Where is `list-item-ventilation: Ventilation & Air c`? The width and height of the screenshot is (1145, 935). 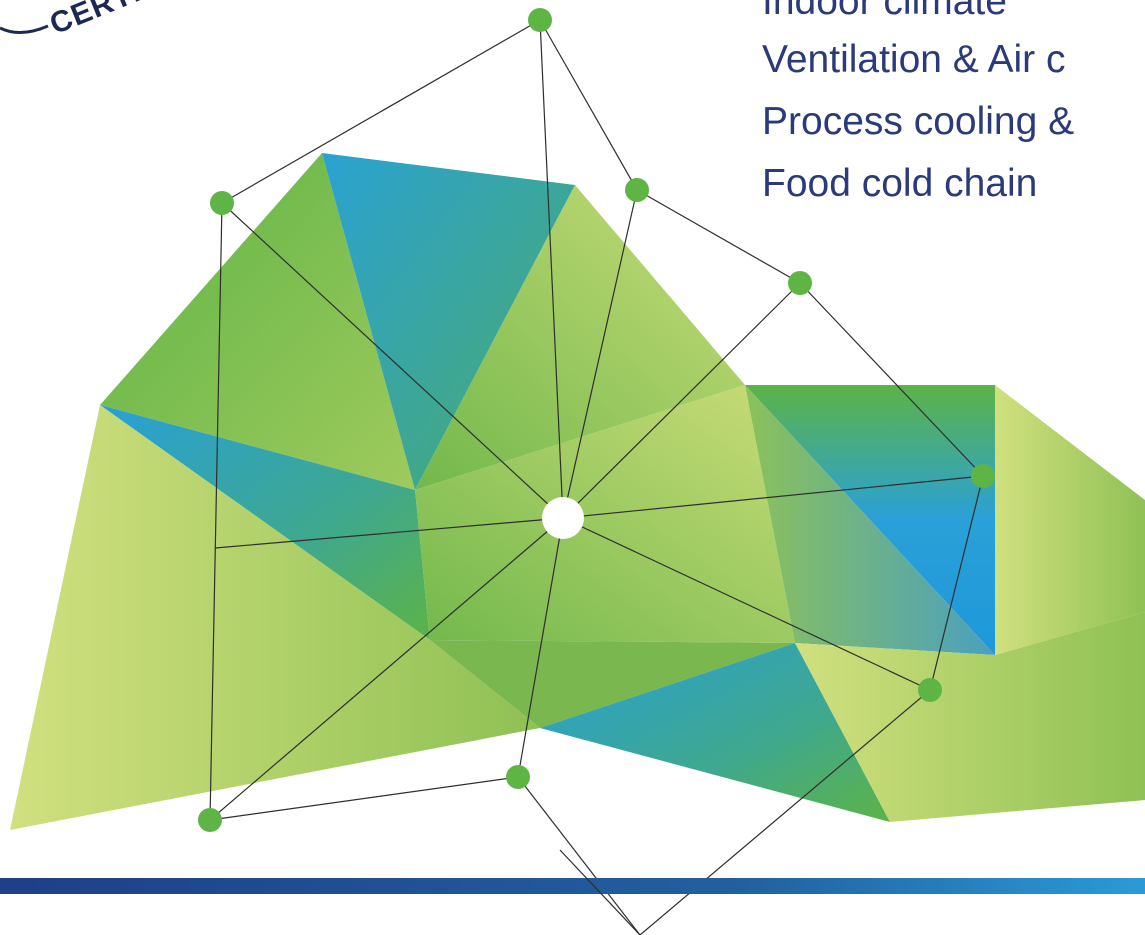 list-item-ventilation: Ventilation & Air c is located at coordinates (914, 59).